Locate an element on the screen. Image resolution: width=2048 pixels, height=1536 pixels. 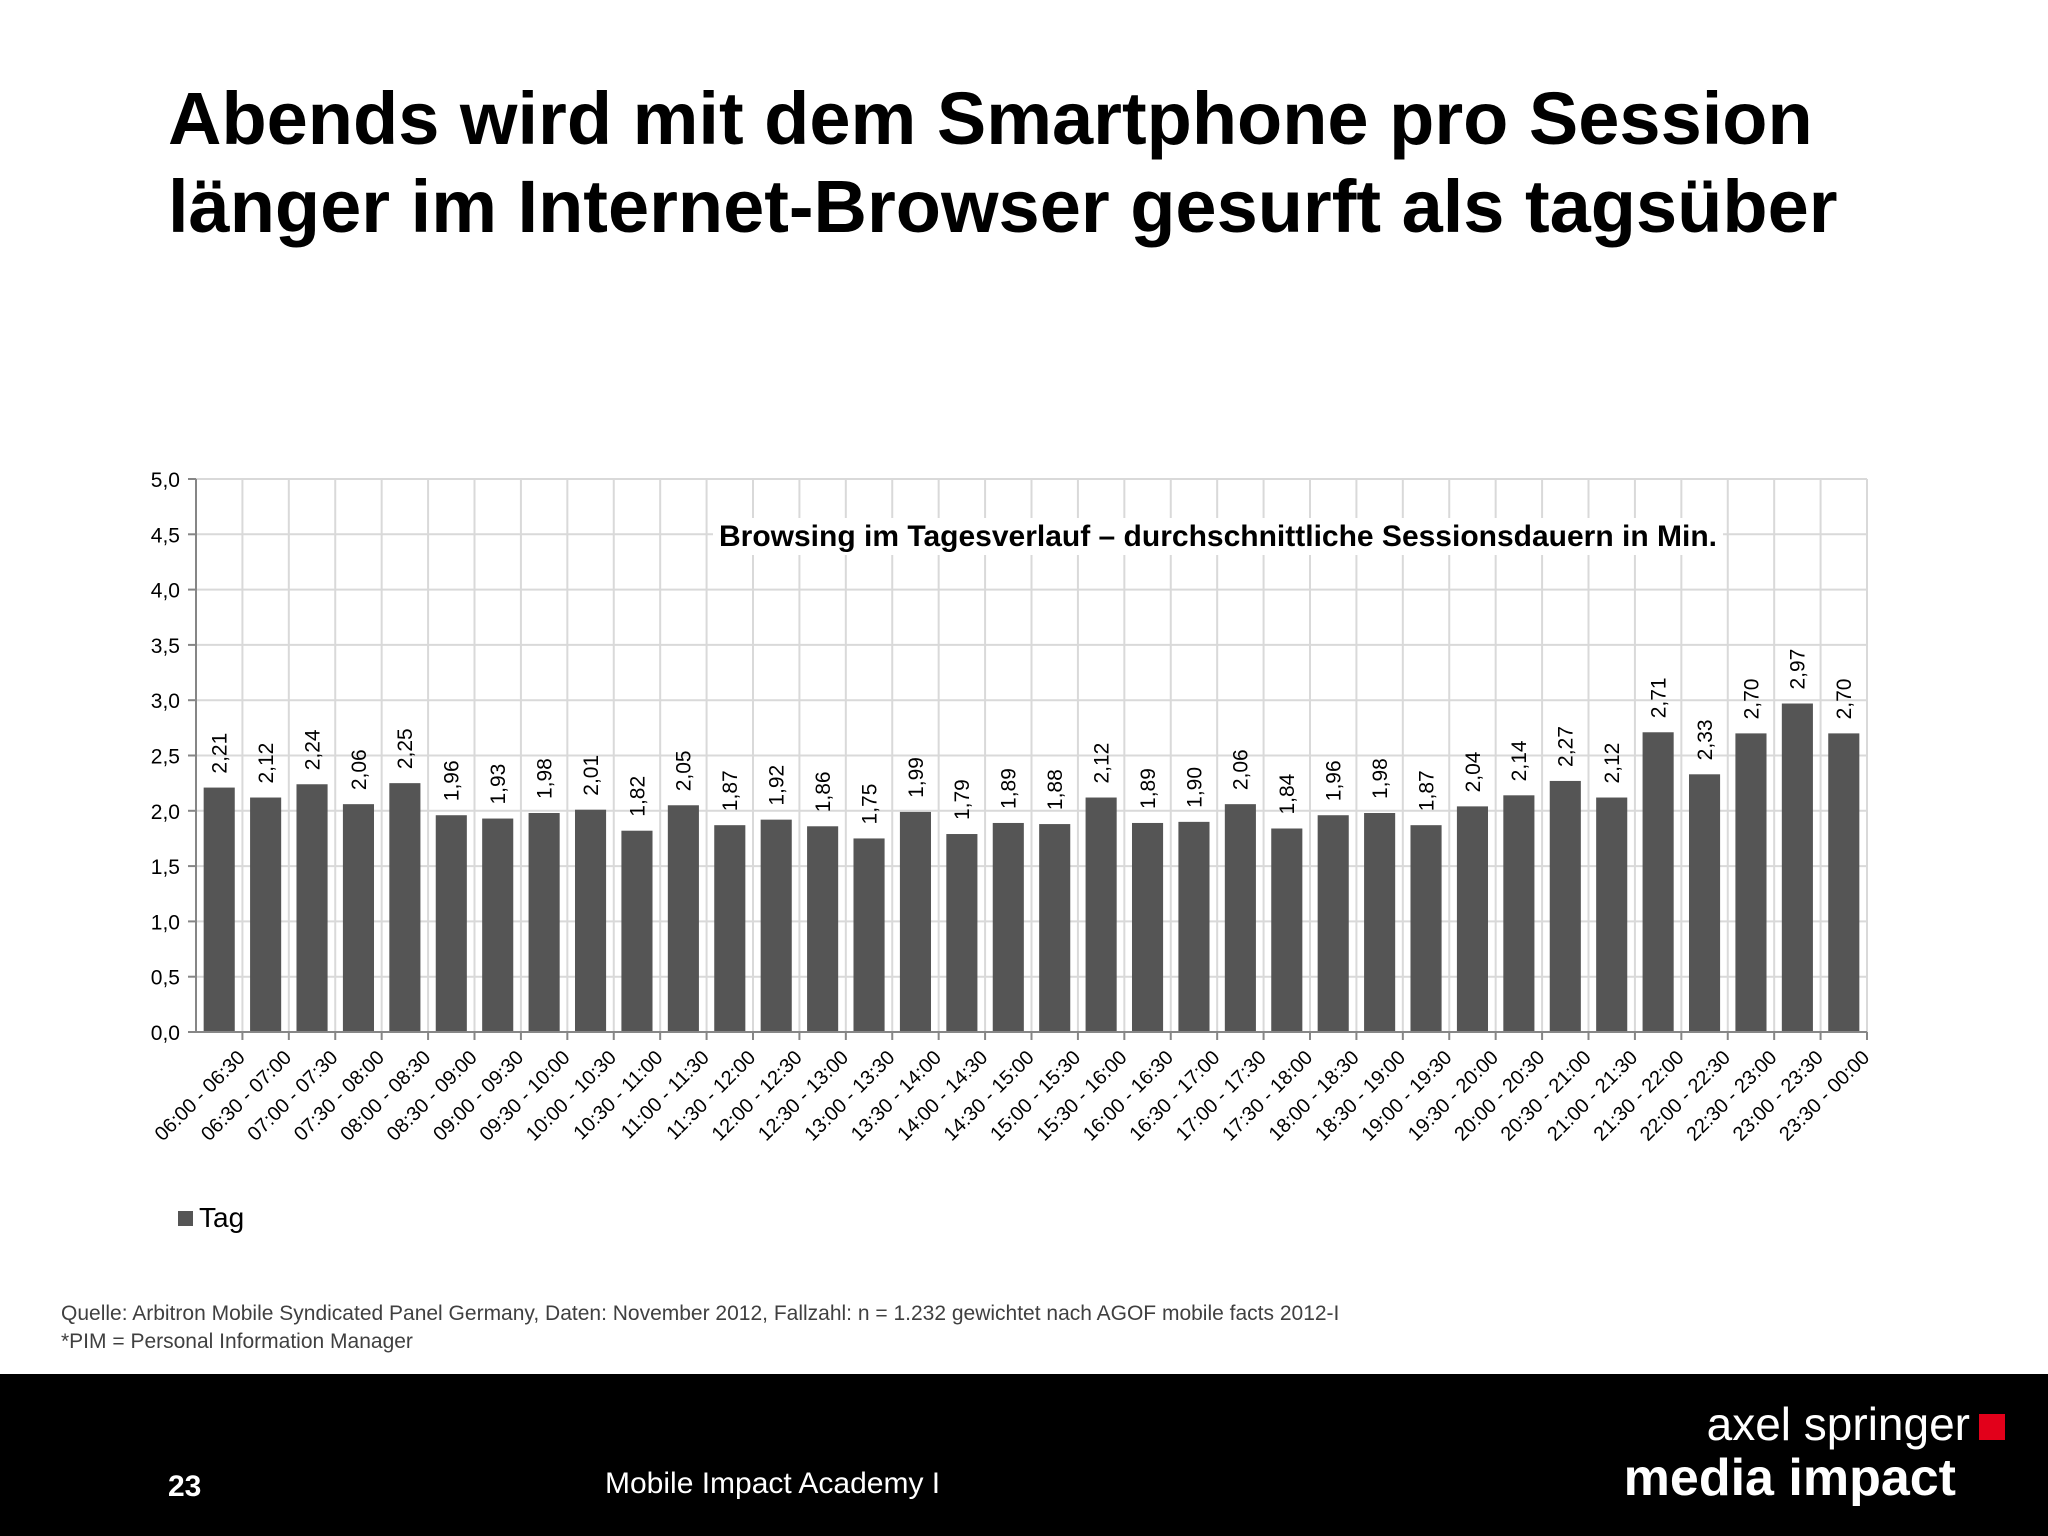
logo-text-line-2: media impact is located at coordinates (1789, 1478).